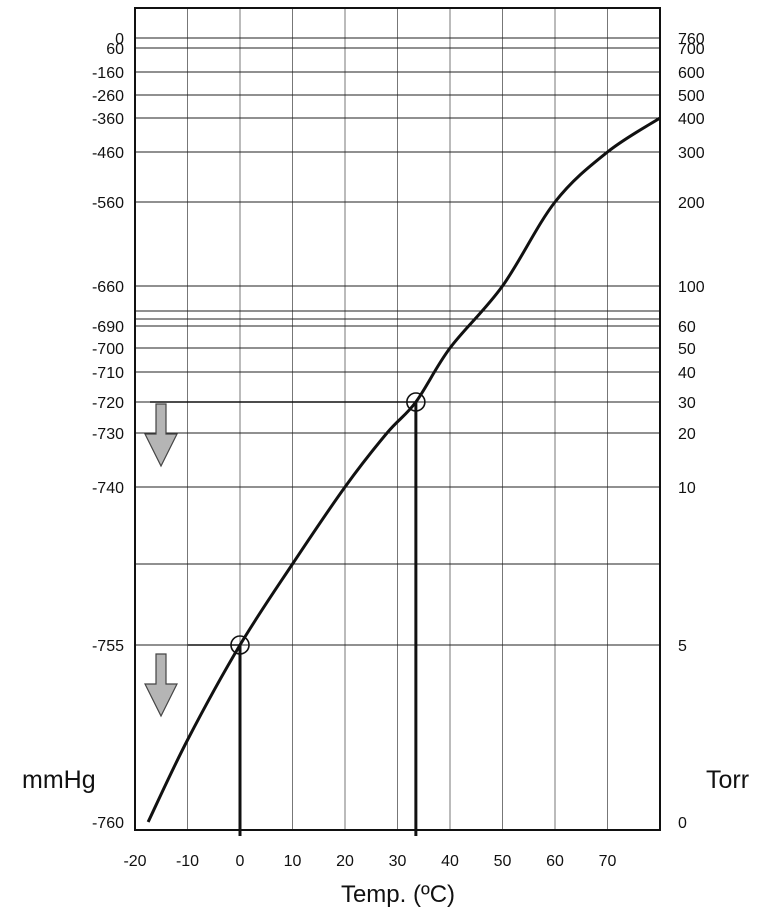 The image size is (762, 920). What do you see at coordinates (240, 861) in the screenshot?
I see `x-tick-label: 0` at bounding box center [240, 861].